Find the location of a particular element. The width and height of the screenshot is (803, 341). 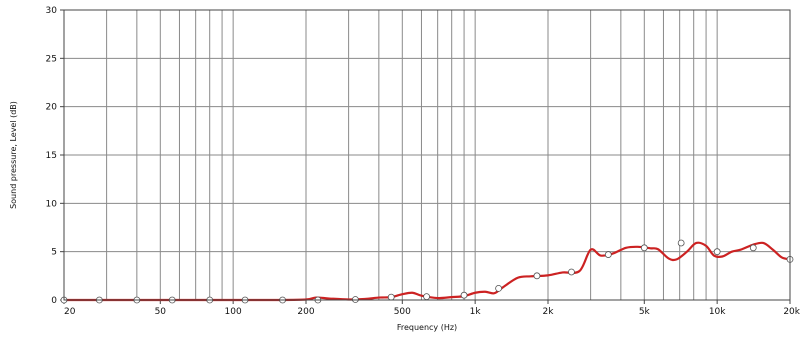

y-axis-title: Sound pressure, Level (dB) is located at coordinates (13, 155).